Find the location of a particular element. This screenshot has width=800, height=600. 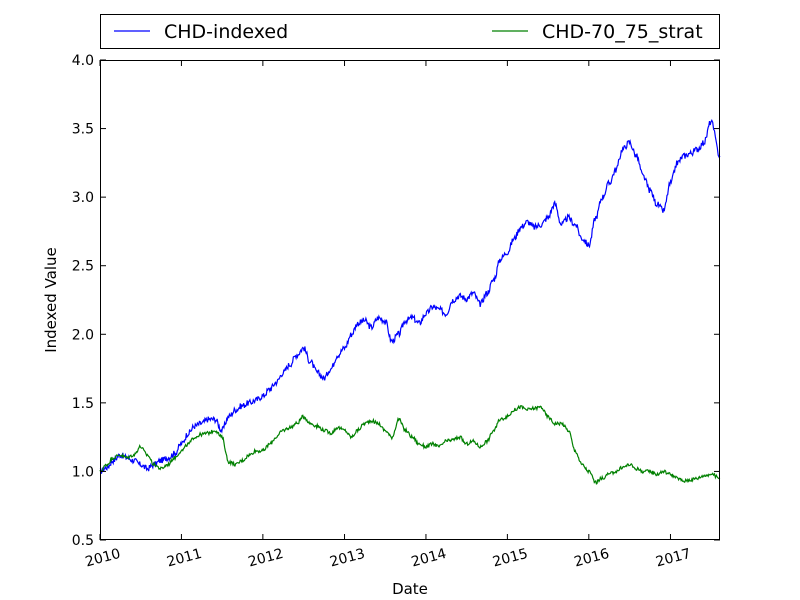

y-axis-title: Indexed Value is located at coordinates (51, 300).